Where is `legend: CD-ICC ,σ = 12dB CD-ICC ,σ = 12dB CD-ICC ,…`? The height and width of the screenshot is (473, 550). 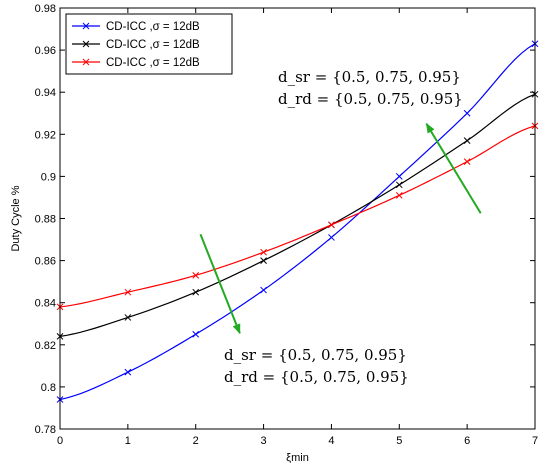 legend: CD-ICC ,σ = 12dB CD-ICC ,σ = 12dB CD-ICC ,… is located at coordinates (149, 44).